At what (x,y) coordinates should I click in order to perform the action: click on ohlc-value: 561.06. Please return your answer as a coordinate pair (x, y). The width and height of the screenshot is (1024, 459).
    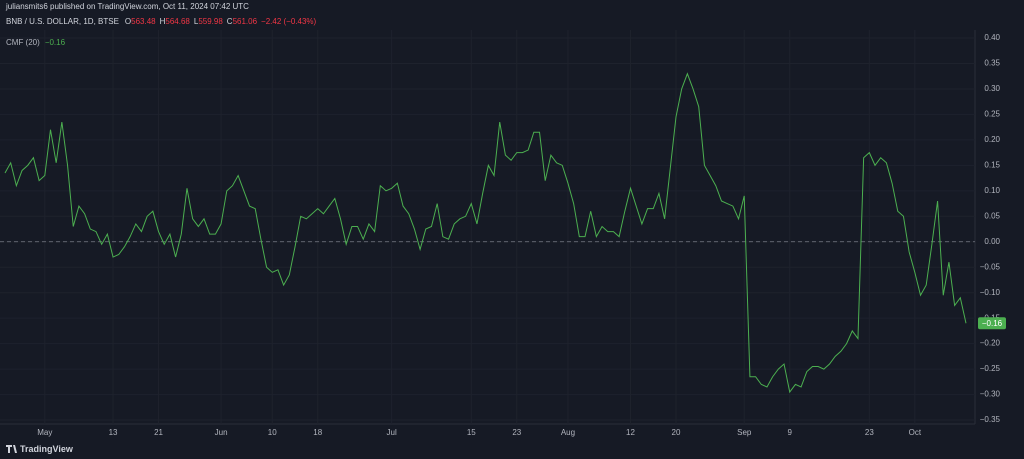
    Looking at the image, I should click on (245, 21).